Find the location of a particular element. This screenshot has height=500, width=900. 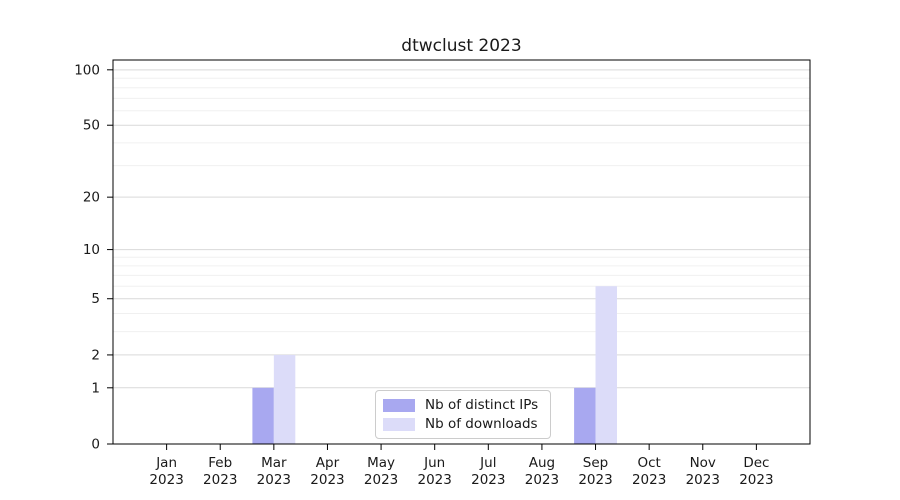

x-tick-label-month: Mar is located at coordinates (274, 463).